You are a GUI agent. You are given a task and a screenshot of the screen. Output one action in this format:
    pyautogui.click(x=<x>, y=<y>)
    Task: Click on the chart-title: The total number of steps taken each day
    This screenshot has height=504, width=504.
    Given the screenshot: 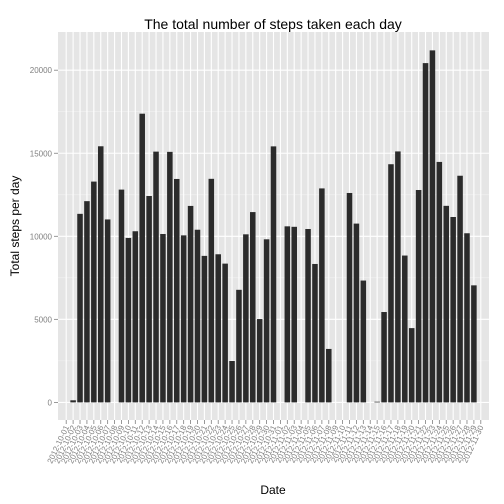 What is the action you would take?
    pyautogui.click(x=273, y=24)
    